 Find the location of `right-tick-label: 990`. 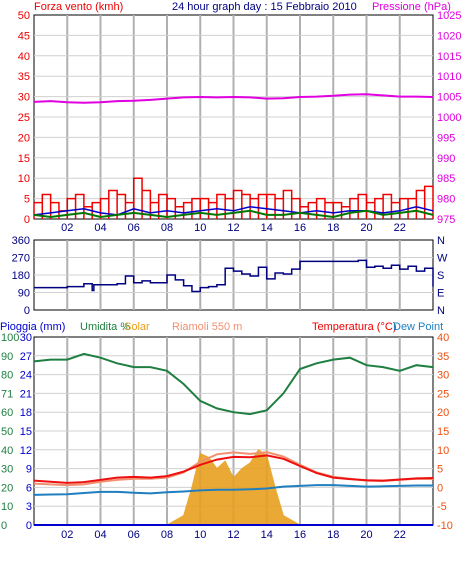

right-tick-label: 990 is located at coordinates (446, 159).